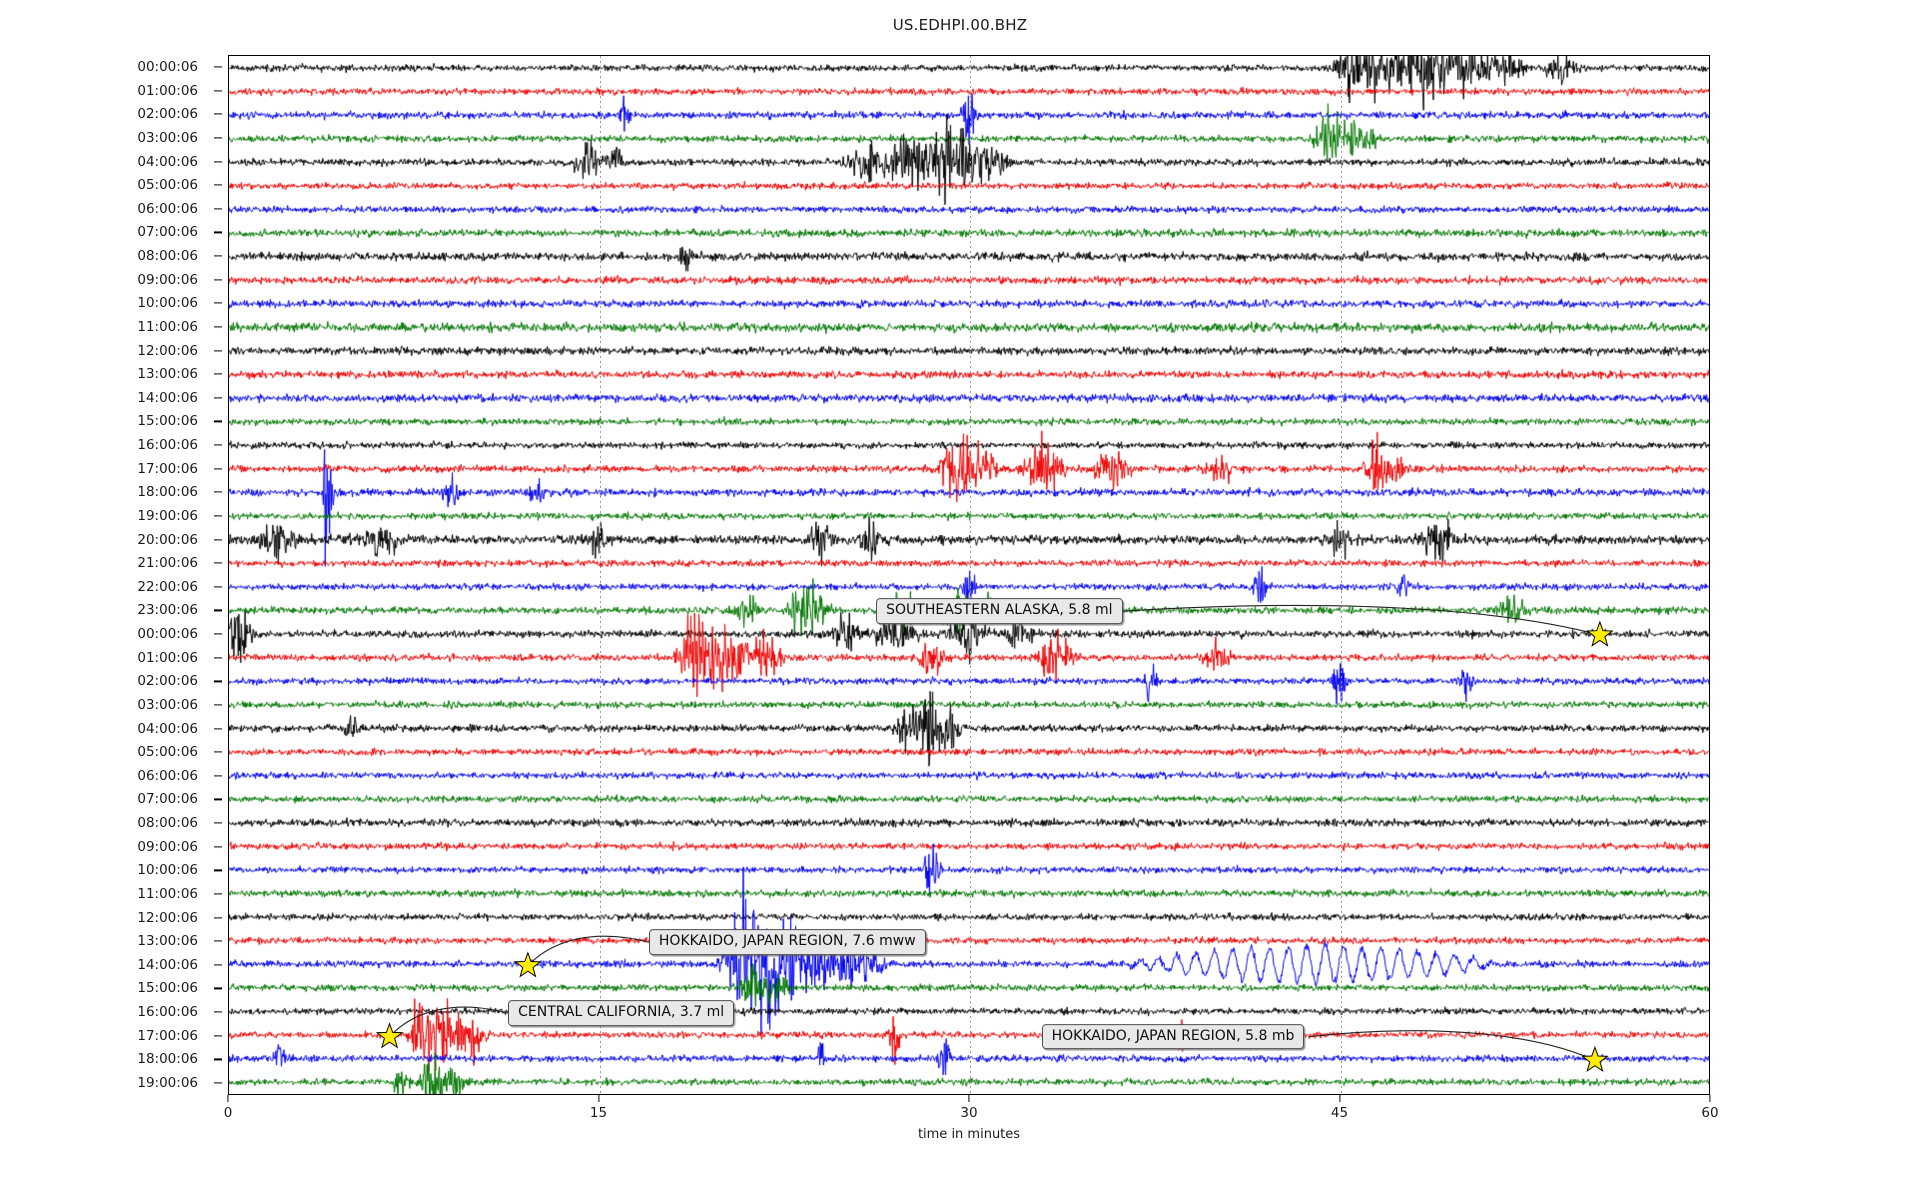 The image size is (1920, 1200). I want to click on y-tick-label-28: 04:00:06, so click(167, 728).